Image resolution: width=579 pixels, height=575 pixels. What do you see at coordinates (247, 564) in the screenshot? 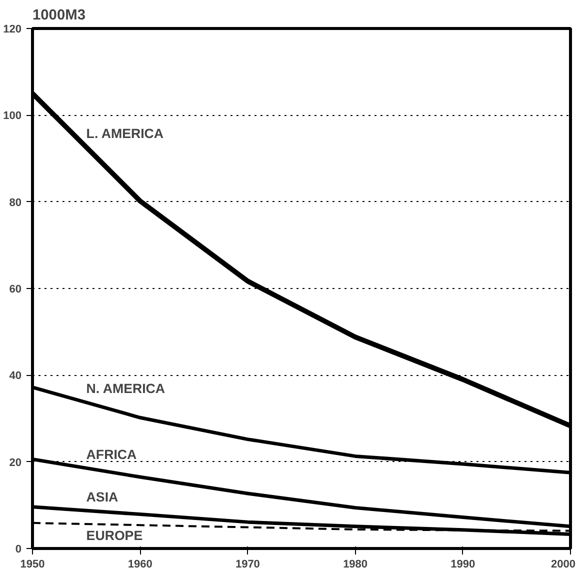
I see `x-tick-label: 1970` at bounding box center [247, 564].